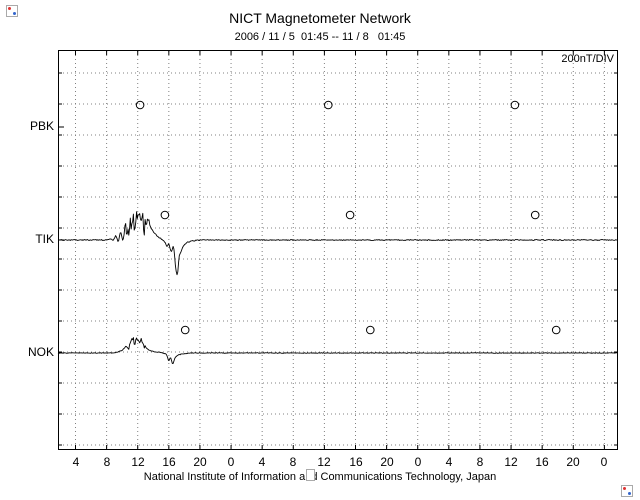  What do you see at coordinates (320, 37) in the screenshot?
I see `chart-time-range: 2006 / 11 / 5 01:45 -- 11 / 8 01:45` at bounding box center [320, 37].